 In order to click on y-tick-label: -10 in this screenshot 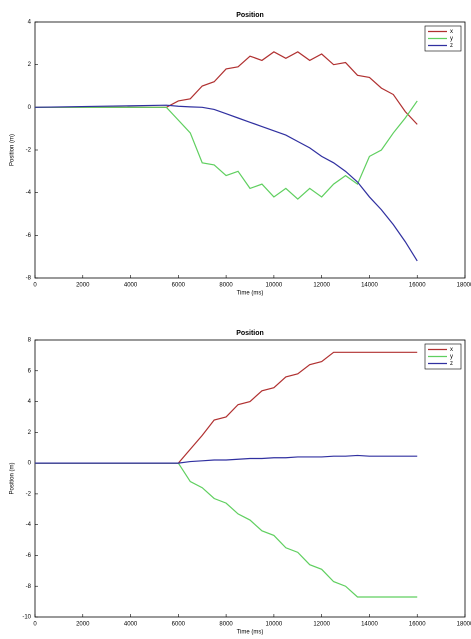, I will do `click(26, 618)`.